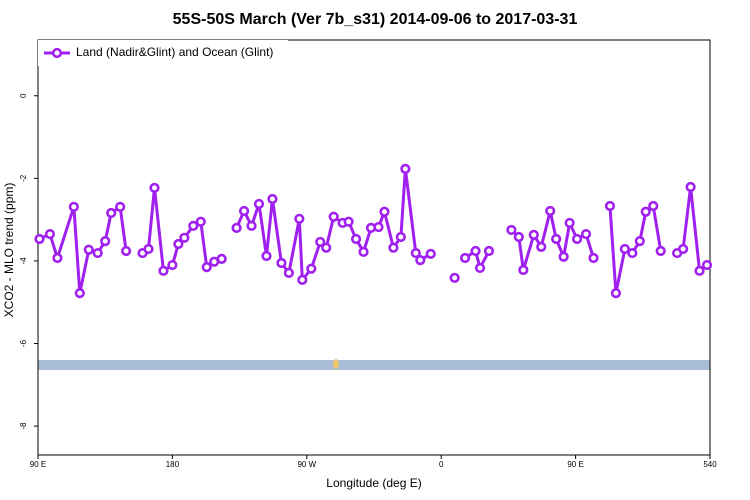 The width and height of the screenshot is (750, 500). I want to click on x-tick-label: 90 W, so click(306, 464).